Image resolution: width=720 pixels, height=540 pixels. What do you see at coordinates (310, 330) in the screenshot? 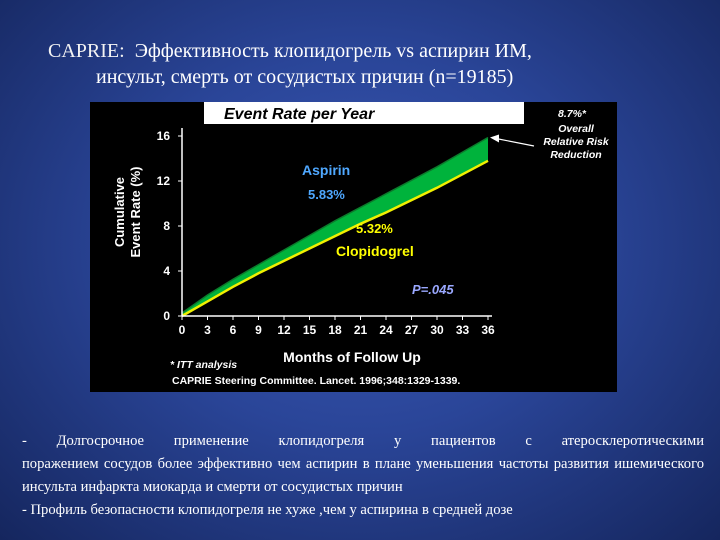
I see `x-tick-label: 15` at bounding box center [310, 330].